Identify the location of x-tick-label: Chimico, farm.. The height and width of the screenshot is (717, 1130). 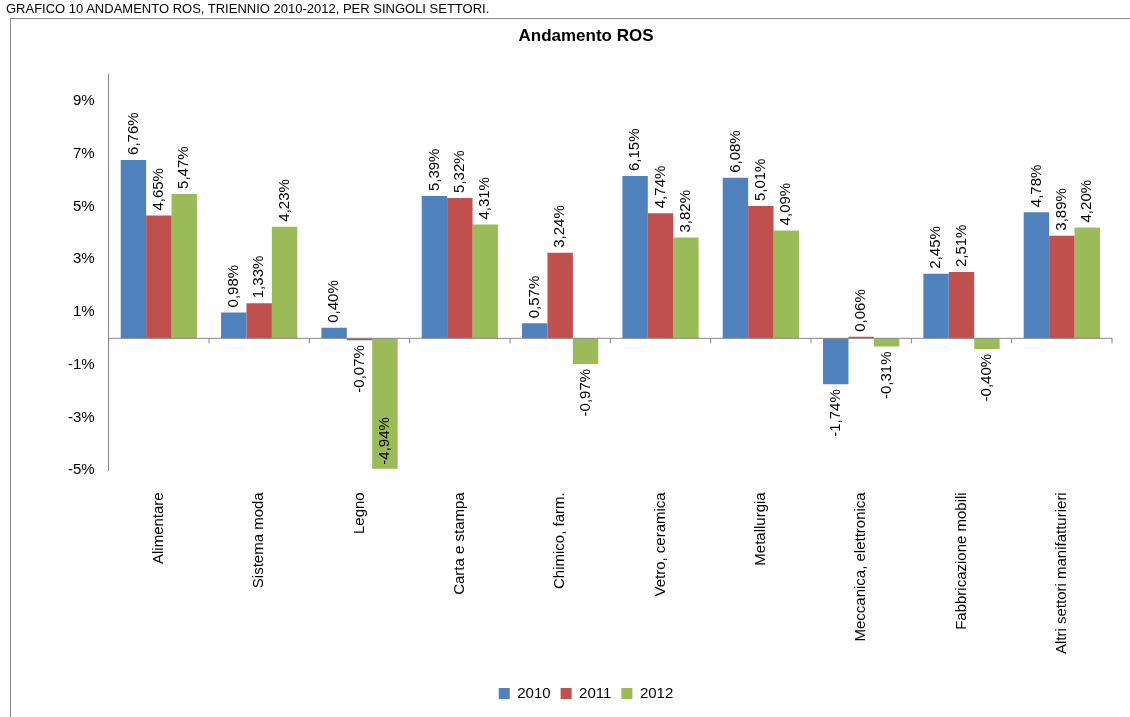
(559, 540).